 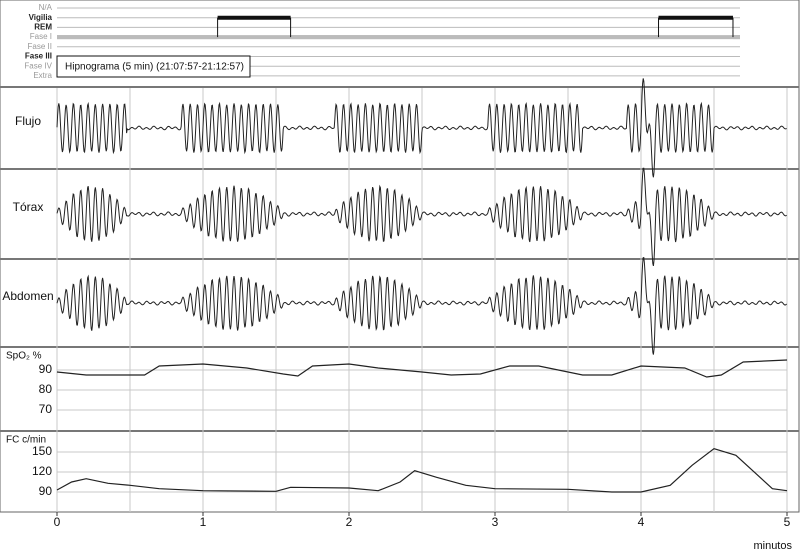 What do you see at coordinates (28, 121) in the screenshot?
I see `panel-label: Flujo` at bounding box center [28, 121].